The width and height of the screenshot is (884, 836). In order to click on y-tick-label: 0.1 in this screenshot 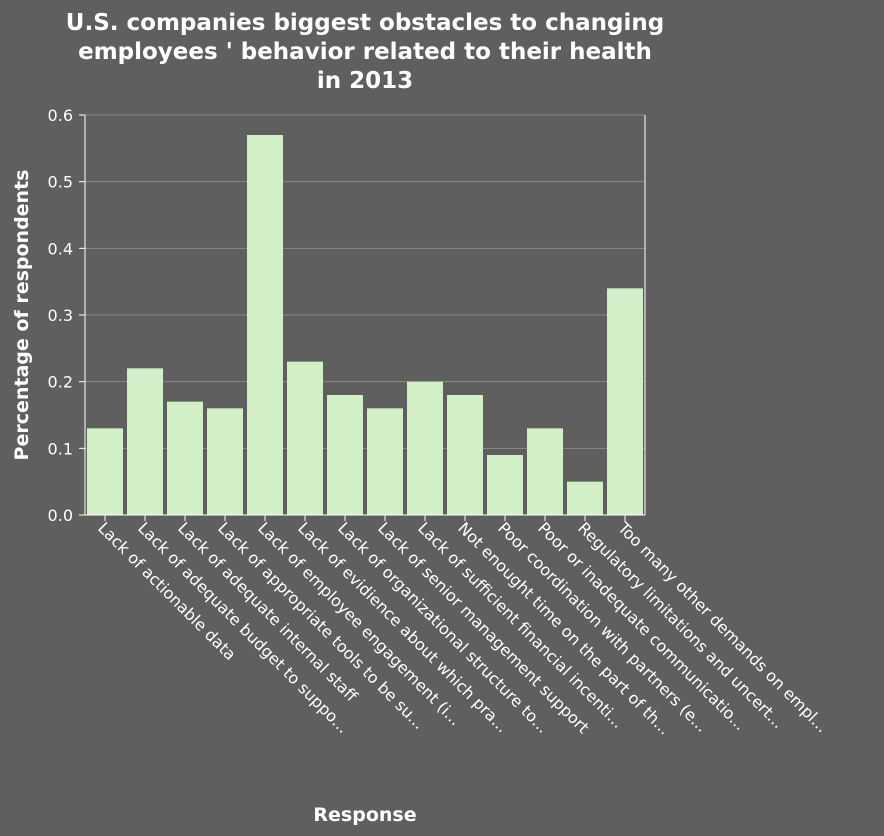, I will do `click(60, 448)`.